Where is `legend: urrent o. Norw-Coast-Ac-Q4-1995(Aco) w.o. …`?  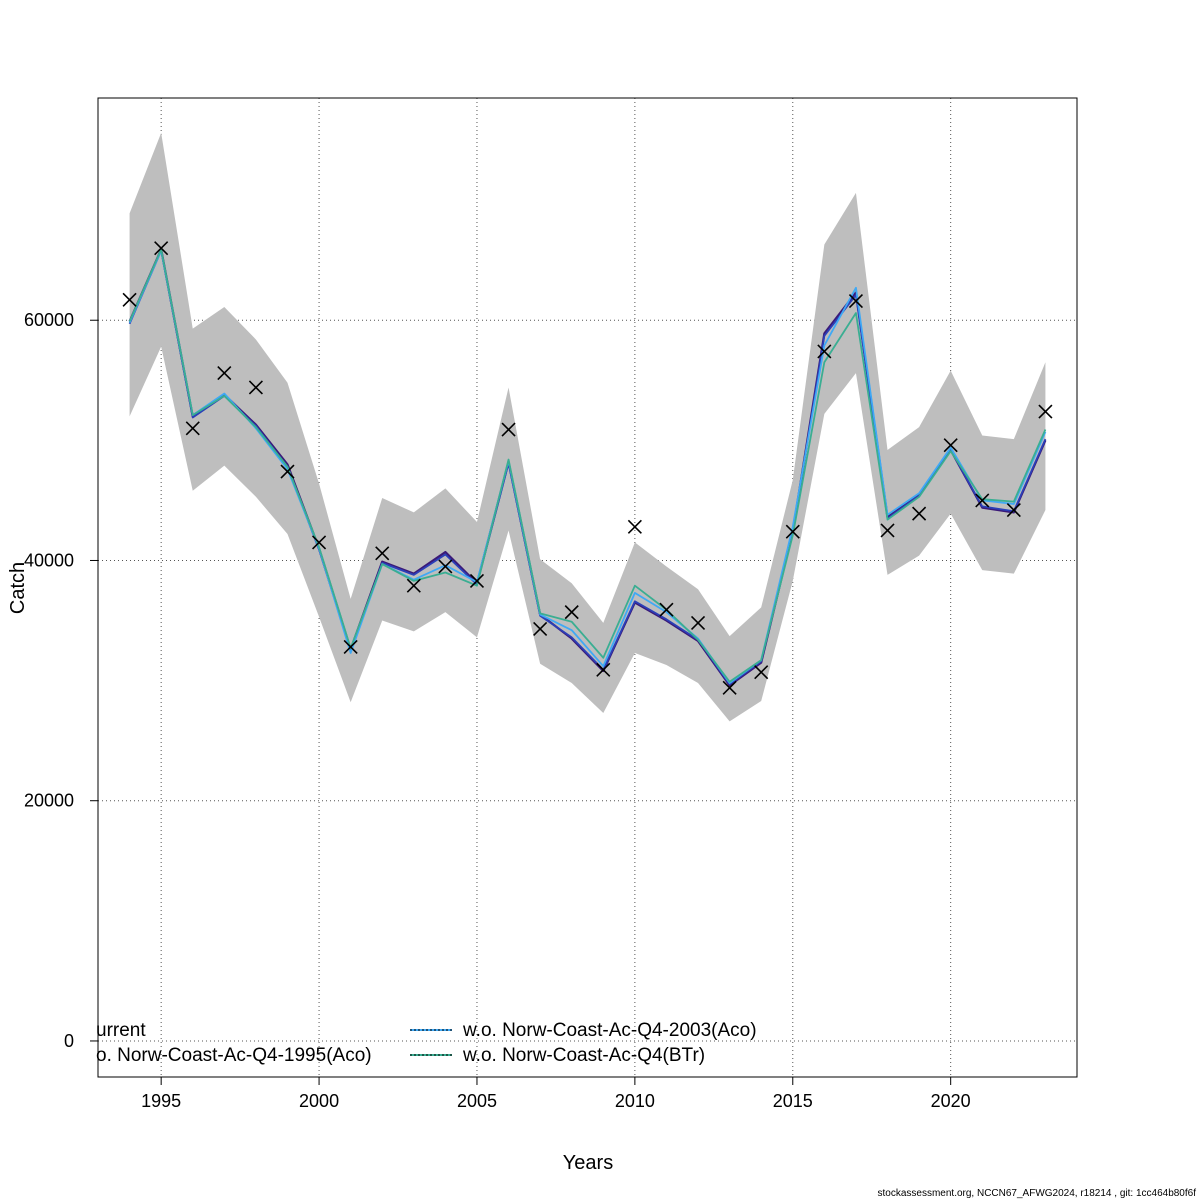
legend: urrent o. Norw-Coast-Ac-Q4-1995(Aco) w.o. … is located at coordinates (426, 1043).